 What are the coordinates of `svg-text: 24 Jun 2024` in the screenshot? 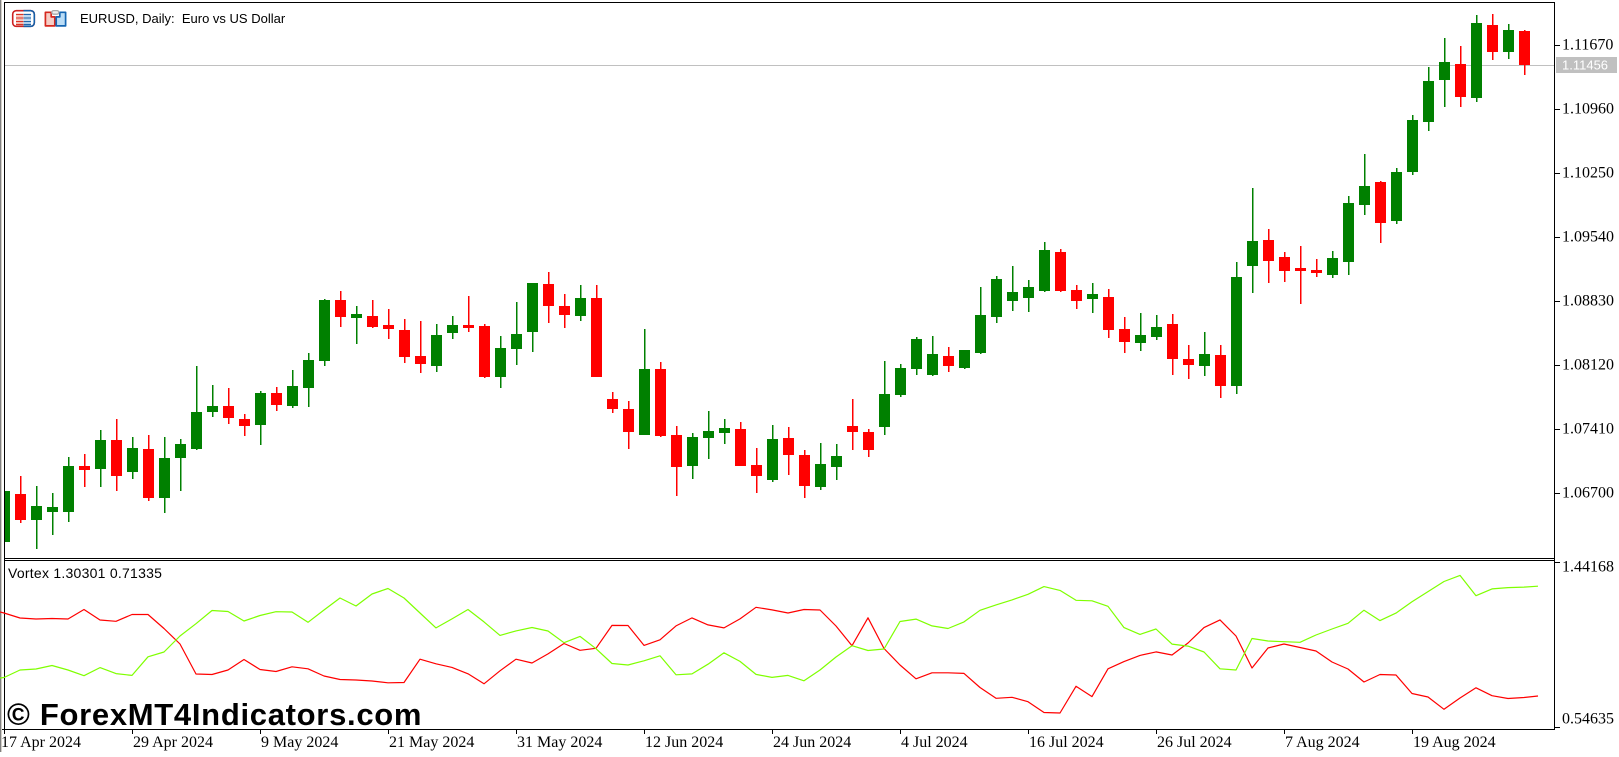 It's located at (812, 742).